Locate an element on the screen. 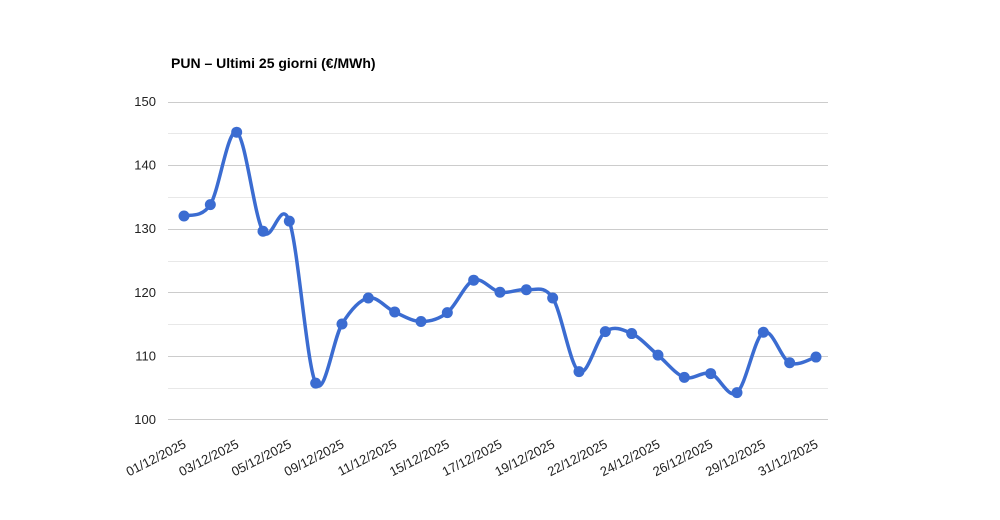 The width and height of the screenshot is (1000, 520). y-tick-label: 140 is located at coordinates (145, 165).